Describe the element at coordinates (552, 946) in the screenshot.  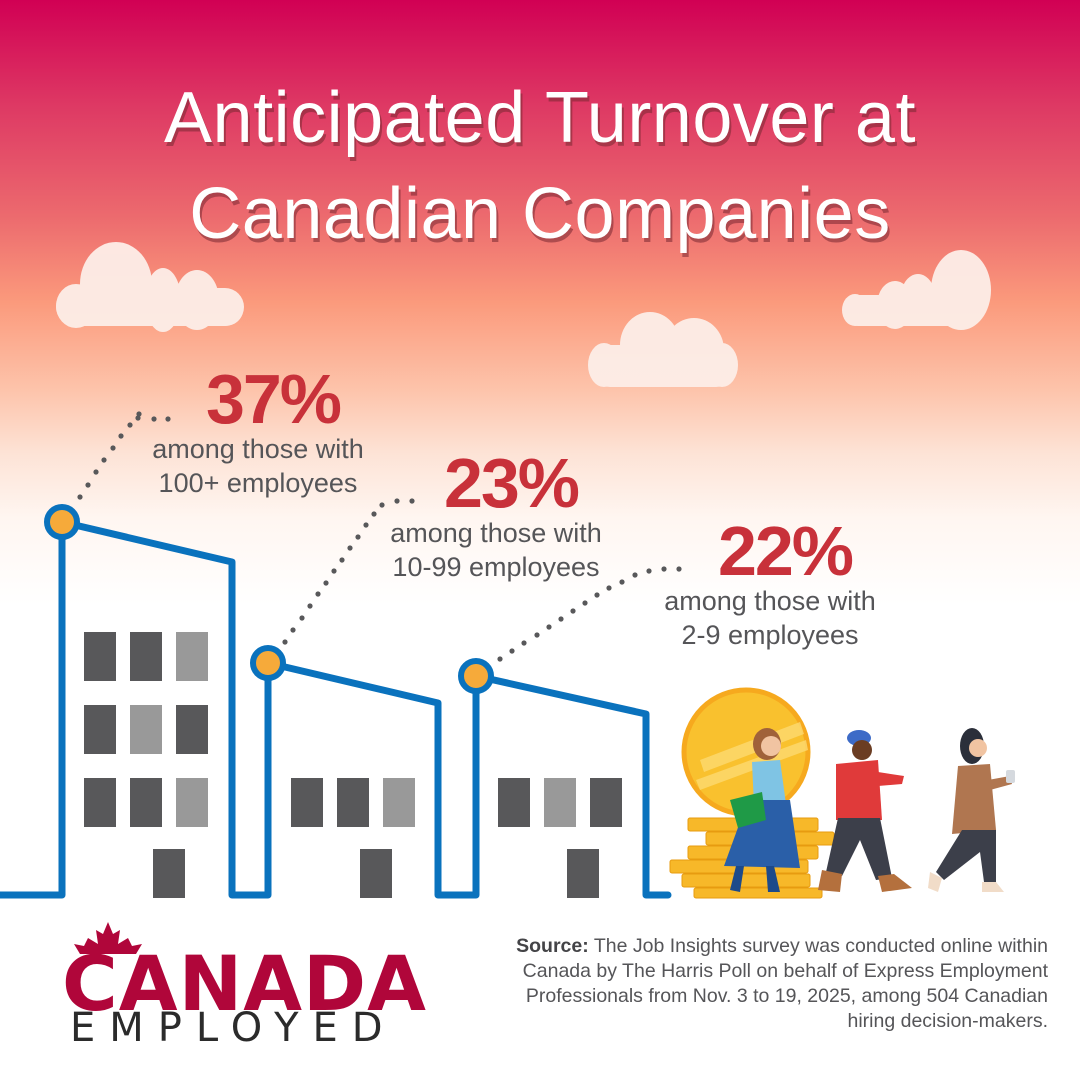
I see `source-label: Source:` at that location.